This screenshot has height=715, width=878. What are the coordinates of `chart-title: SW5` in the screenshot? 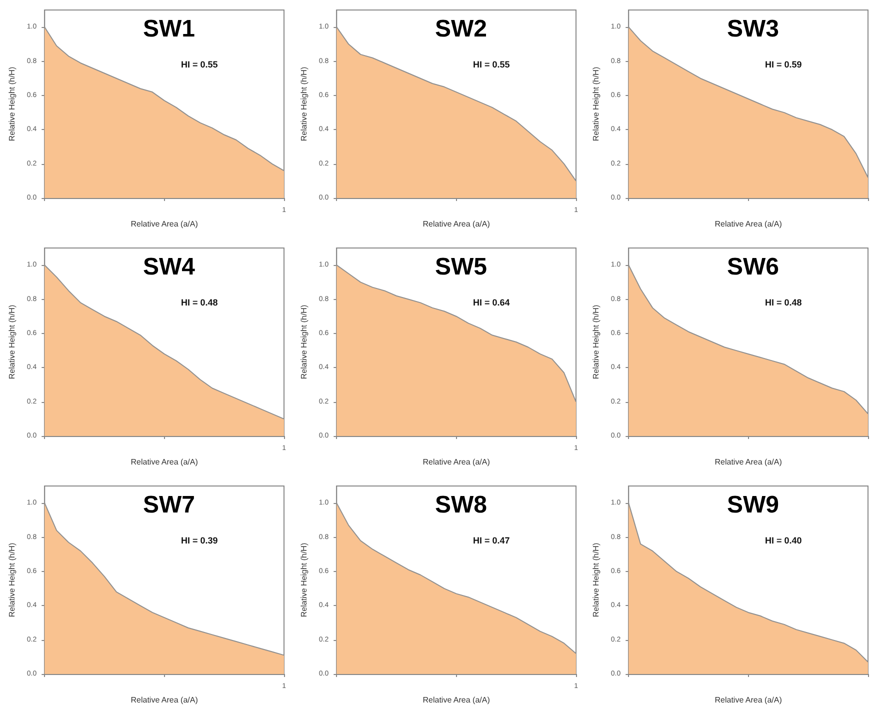 It's located at (461, 267).